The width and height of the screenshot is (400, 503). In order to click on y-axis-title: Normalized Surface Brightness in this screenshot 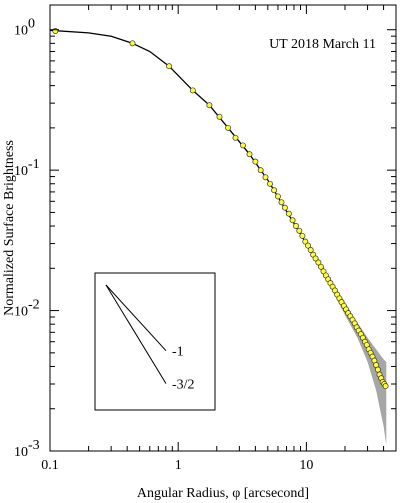, I will do `click(9, 228)`.